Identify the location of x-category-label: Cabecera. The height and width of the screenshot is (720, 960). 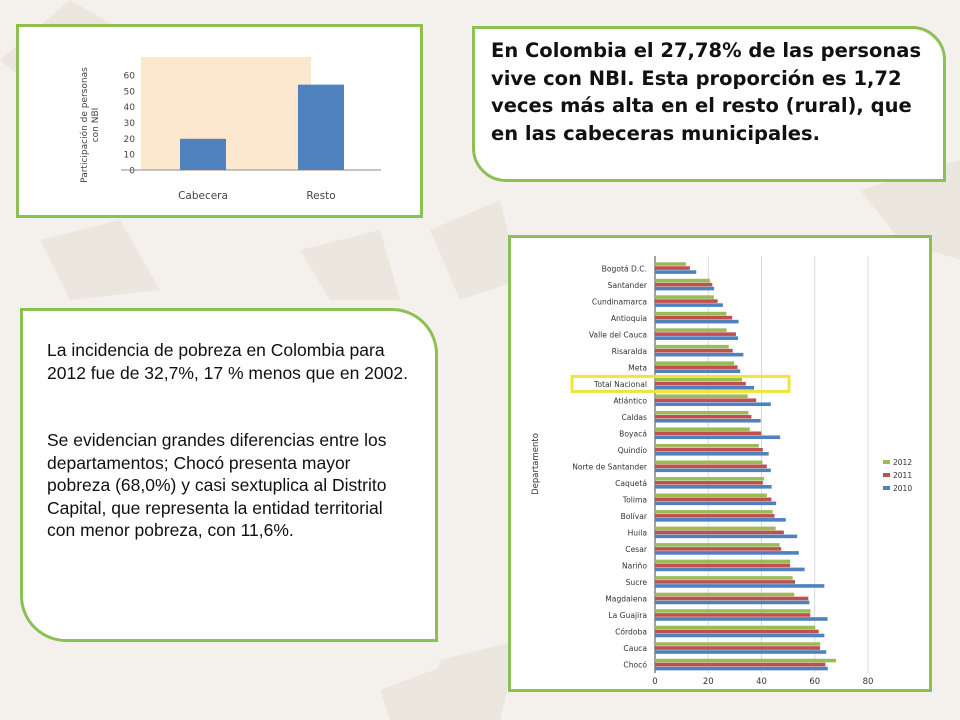
(203, 196).